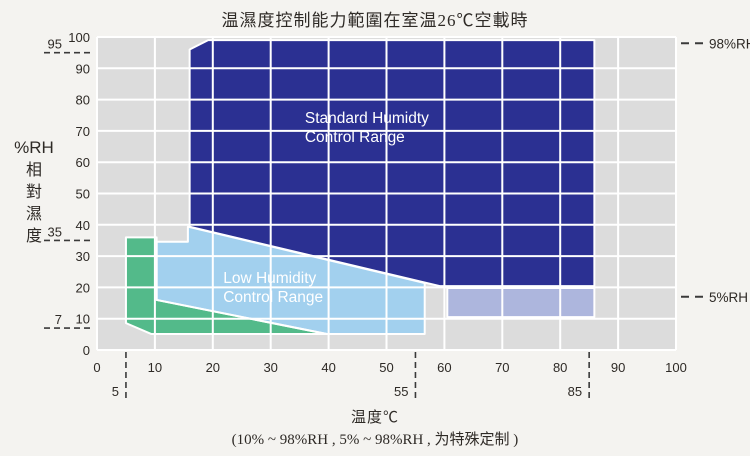 This screenshot has height=456, width=750. I want to click on region-label-standard-humidity-control-range: Standard Humidty, so click(367, 118).